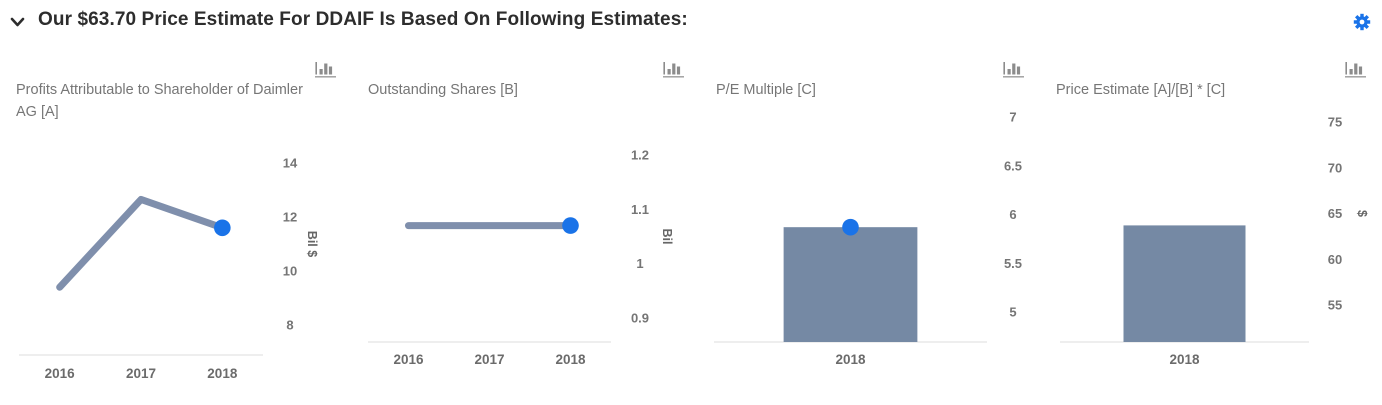  I want to click on svg-text: Bil $, so click(312, 244).